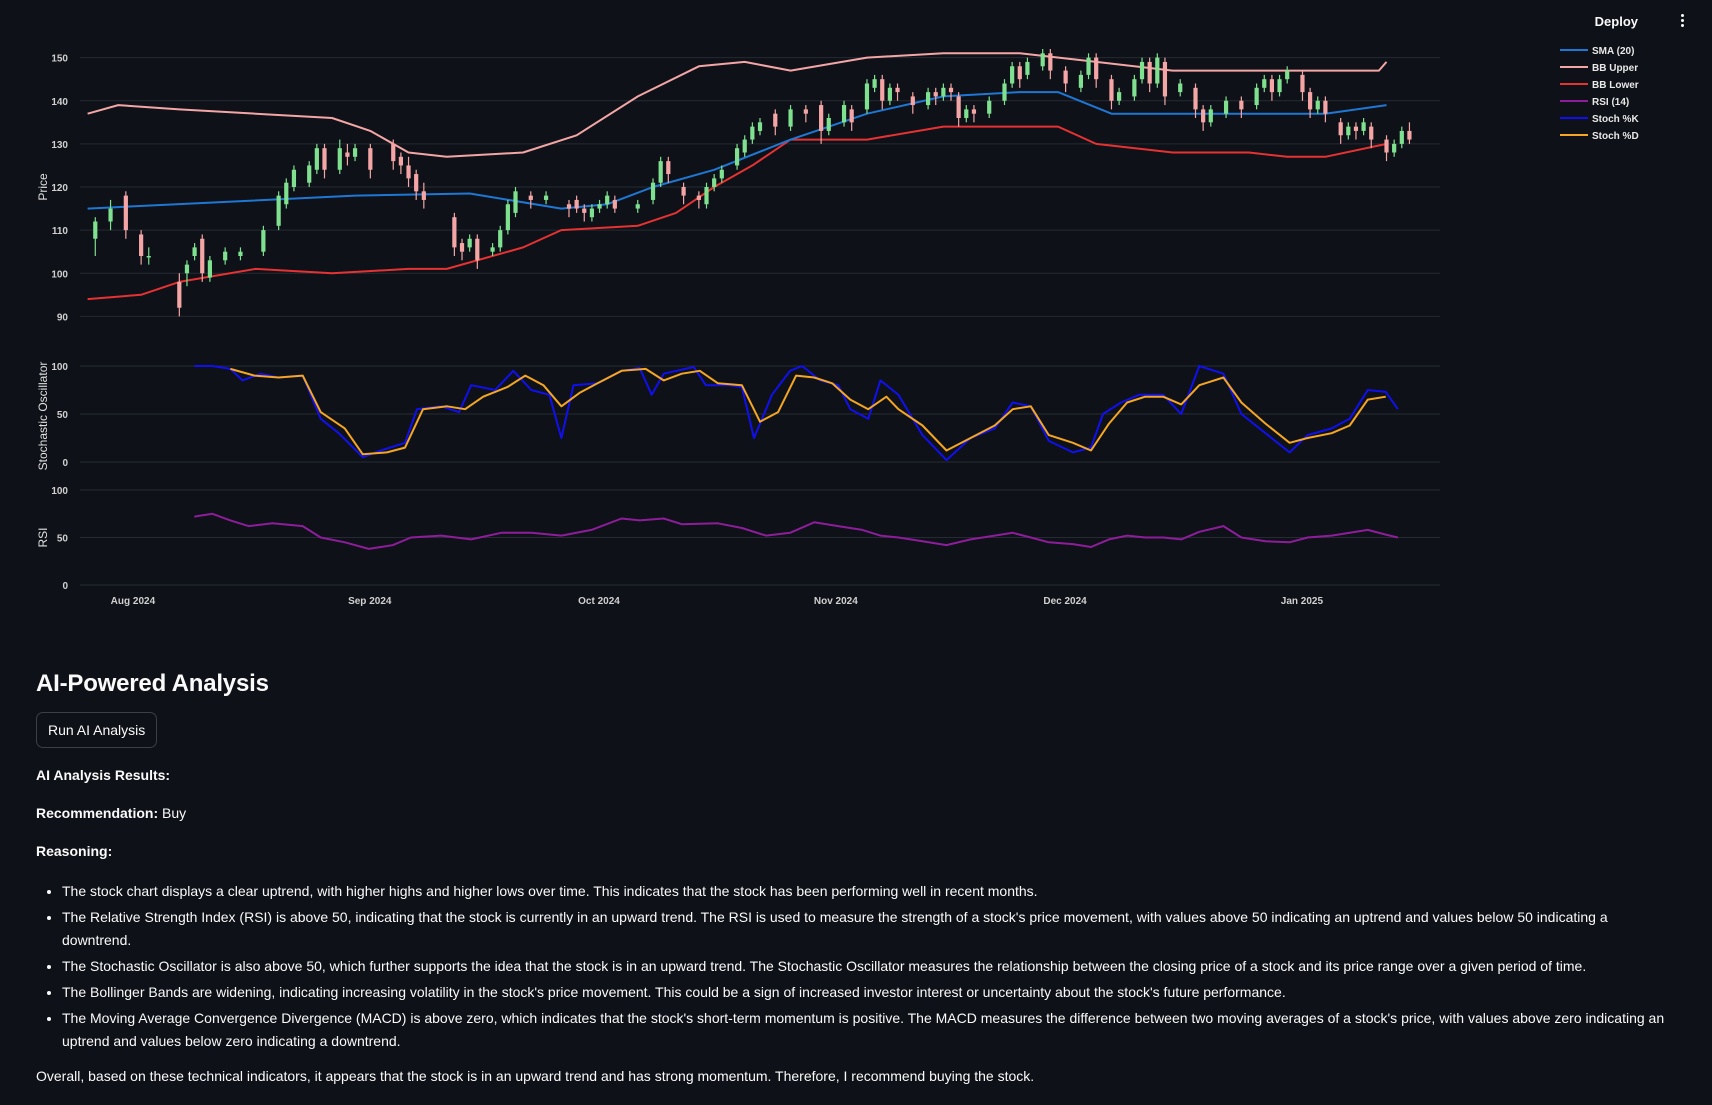 This screenshot has width=1712, height=1105. I want to click on bb-lower-line, so click(737, 213).